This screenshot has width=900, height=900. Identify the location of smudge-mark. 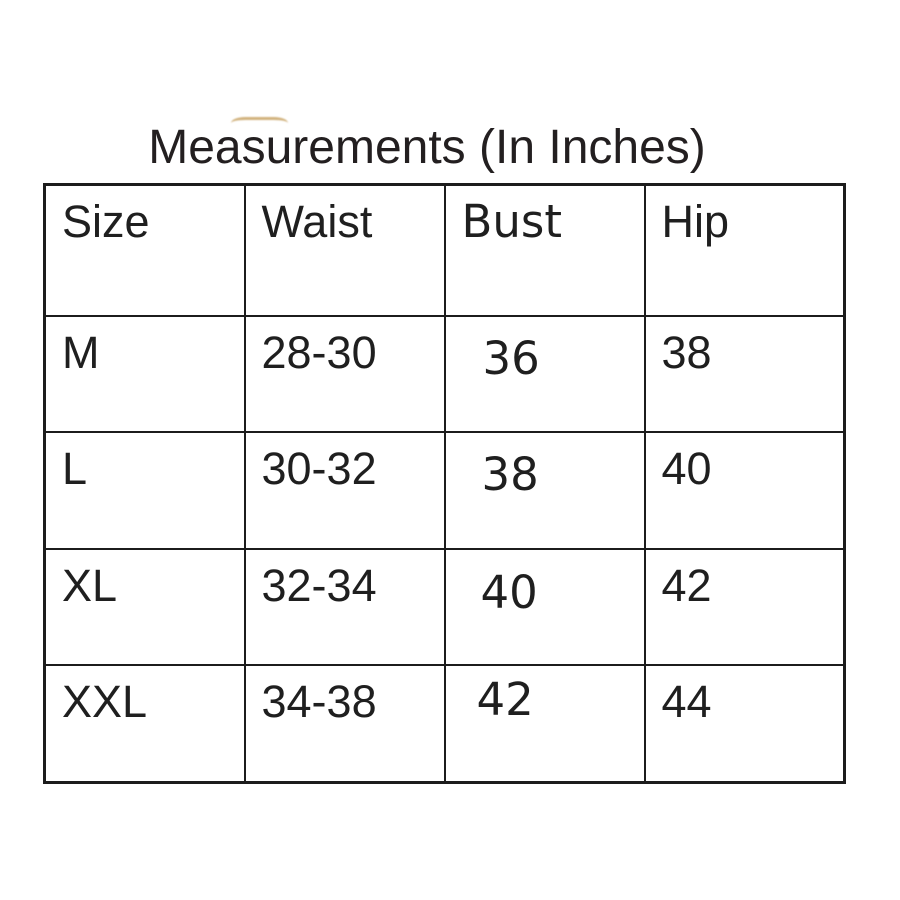
(259, 123).